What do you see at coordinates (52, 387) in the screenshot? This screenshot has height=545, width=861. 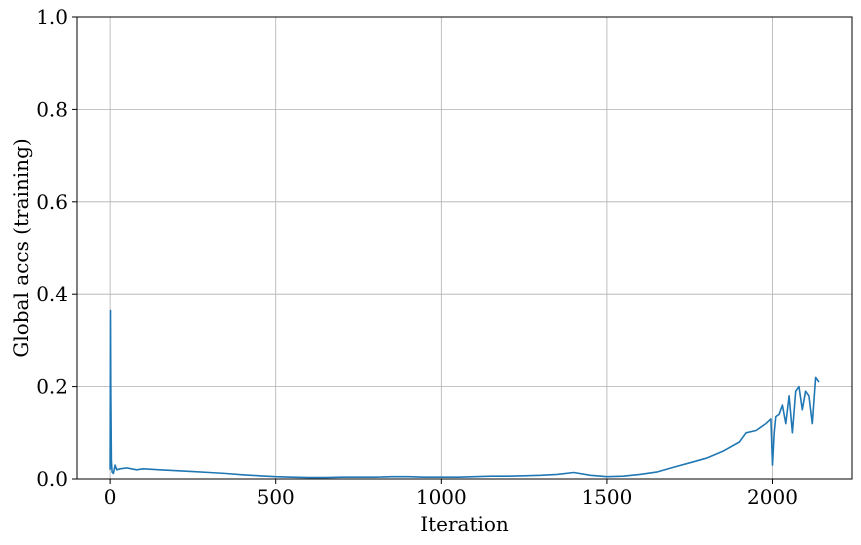 I see `y-tick-label: 0.2` at bounding box center [52, 387].